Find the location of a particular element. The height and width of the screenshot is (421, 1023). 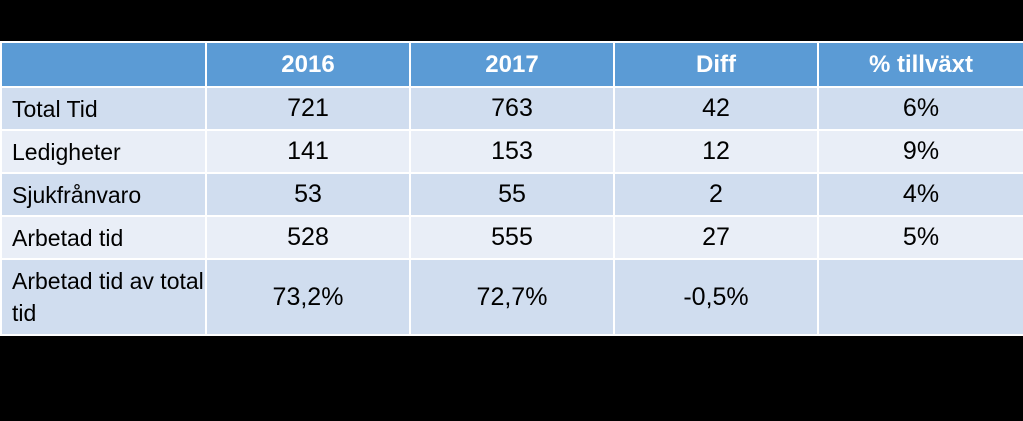

cell-2016: 73,2% is located at coordinates (308, 297).